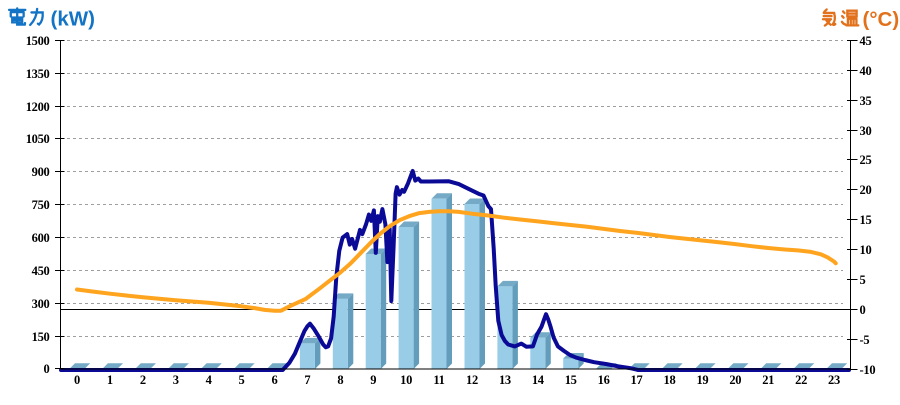 This screenshot has width=900, height=405. I want to click on svg-text: (kW), so click(73, 18).